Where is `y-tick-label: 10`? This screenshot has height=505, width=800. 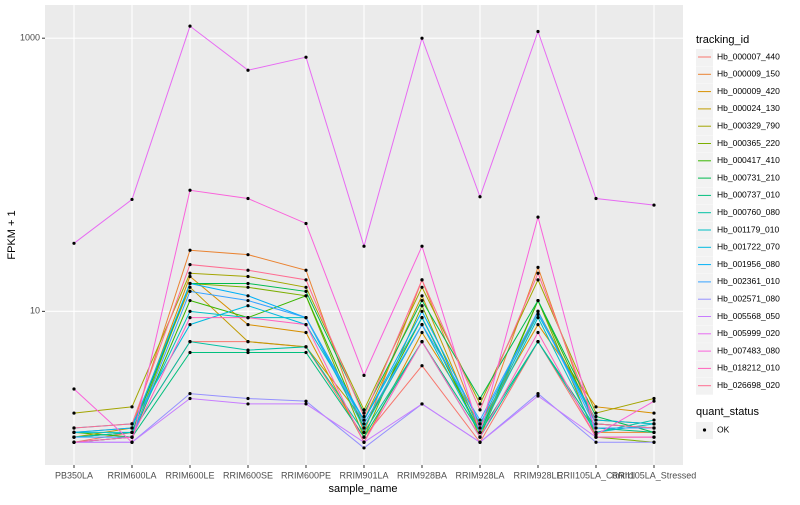 y-tick-label: 10 is located at coordinates (35, 311).